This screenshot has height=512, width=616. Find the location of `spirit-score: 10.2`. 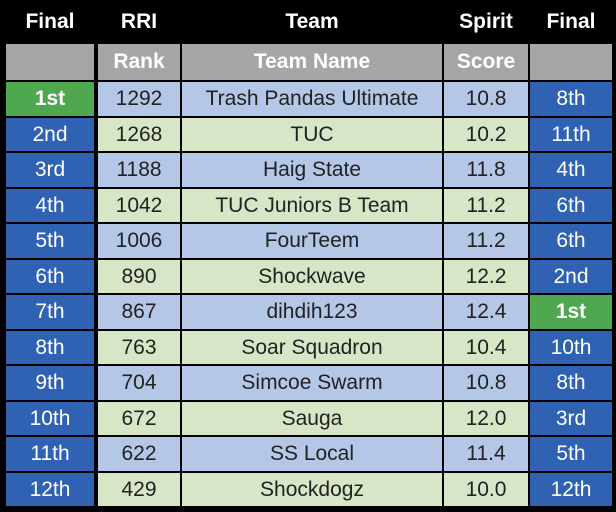

spirit-score: 10.2 is located at coordinates (486, 134).